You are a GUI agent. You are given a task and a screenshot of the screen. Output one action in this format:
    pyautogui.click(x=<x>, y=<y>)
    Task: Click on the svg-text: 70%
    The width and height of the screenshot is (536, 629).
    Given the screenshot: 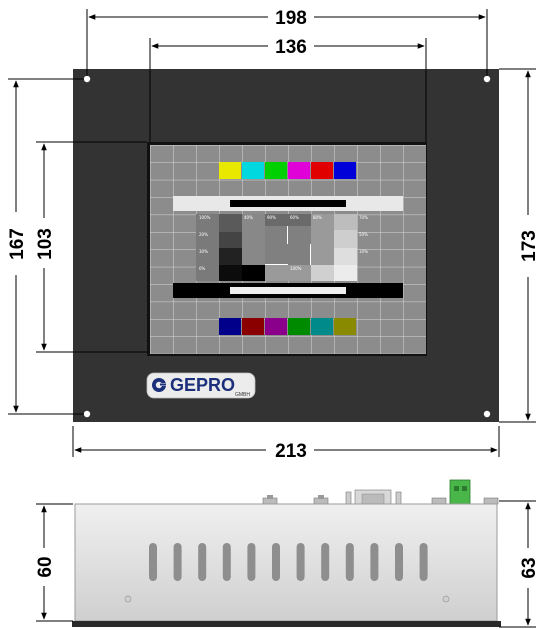 What is the action you would take?
    pyautogui.click(x=363, y=217)
    